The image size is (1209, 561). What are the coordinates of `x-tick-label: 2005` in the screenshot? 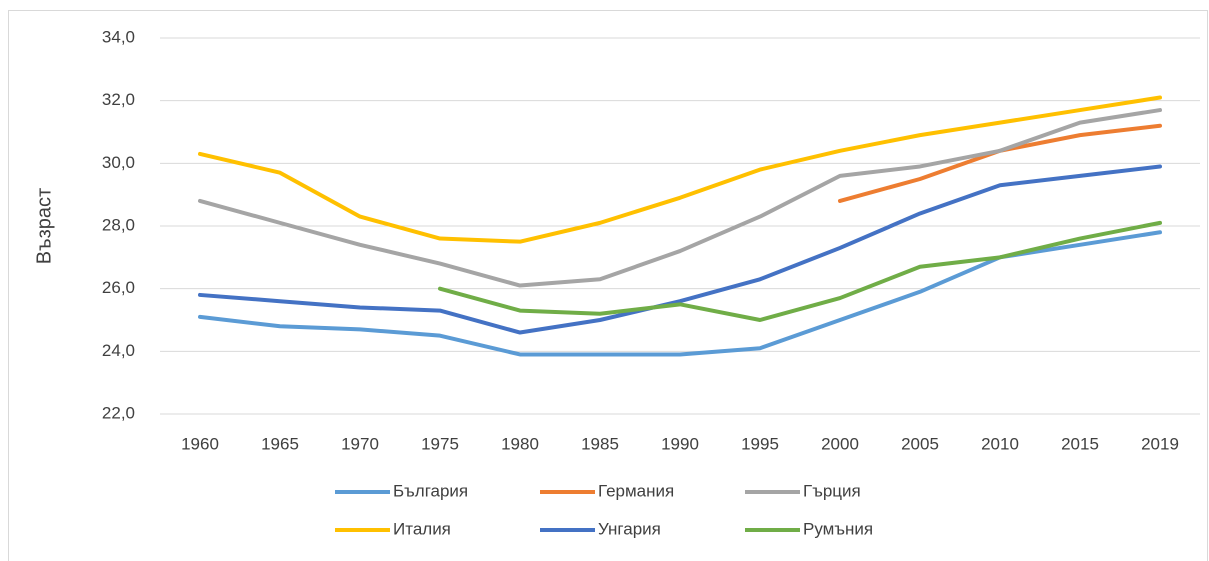 It's located at (920, 443).